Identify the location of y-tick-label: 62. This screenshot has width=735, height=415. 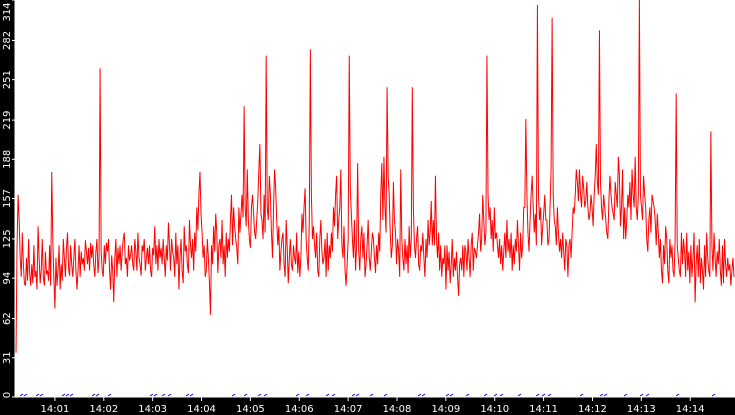
(7, 318).